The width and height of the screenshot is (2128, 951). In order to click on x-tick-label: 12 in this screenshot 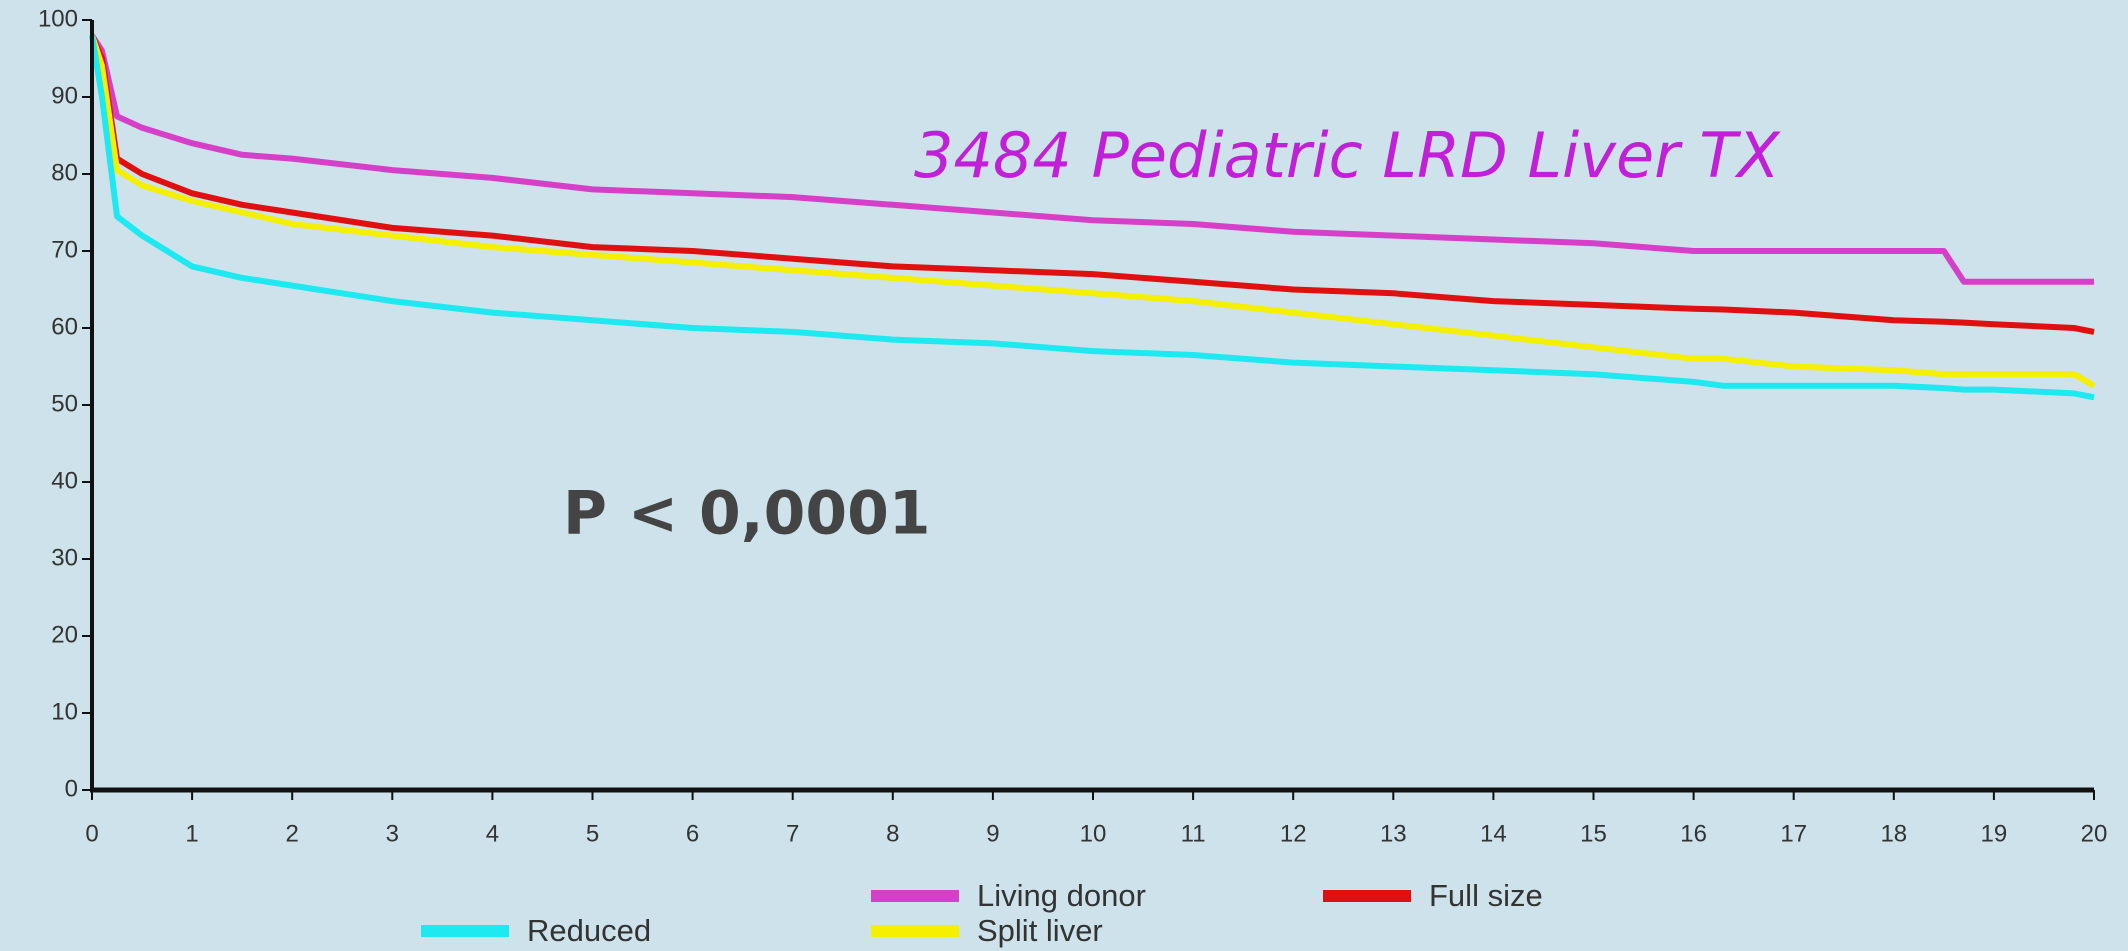, I will do `click(1293, 833)`.